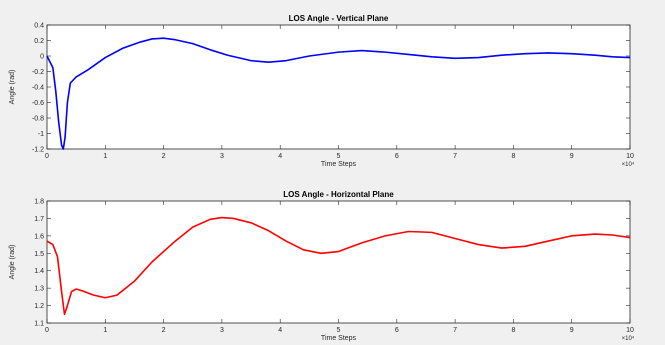 This screenshot has height=345, width=665. Describe the element at coordinates (339, 164) in the screenshot. I see `vertical-plane-xlabel: Time Steps` at that location.